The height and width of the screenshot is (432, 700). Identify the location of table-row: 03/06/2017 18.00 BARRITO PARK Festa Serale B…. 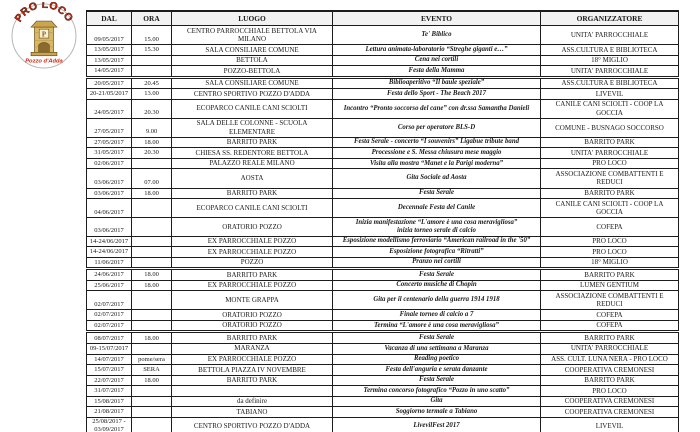
(382, 193).